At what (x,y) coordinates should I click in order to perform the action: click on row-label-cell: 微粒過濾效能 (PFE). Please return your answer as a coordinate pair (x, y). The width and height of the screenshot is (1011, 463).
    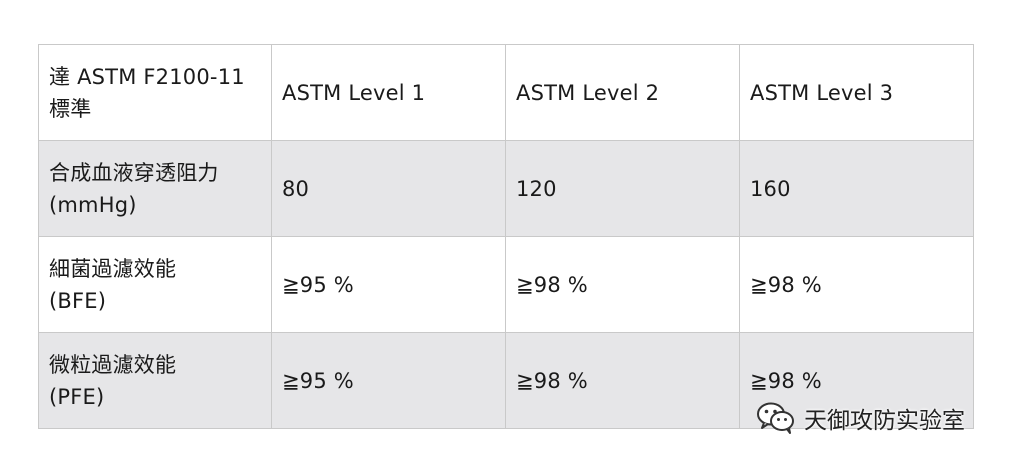
    Looking at the image, I should click on (155, 380).